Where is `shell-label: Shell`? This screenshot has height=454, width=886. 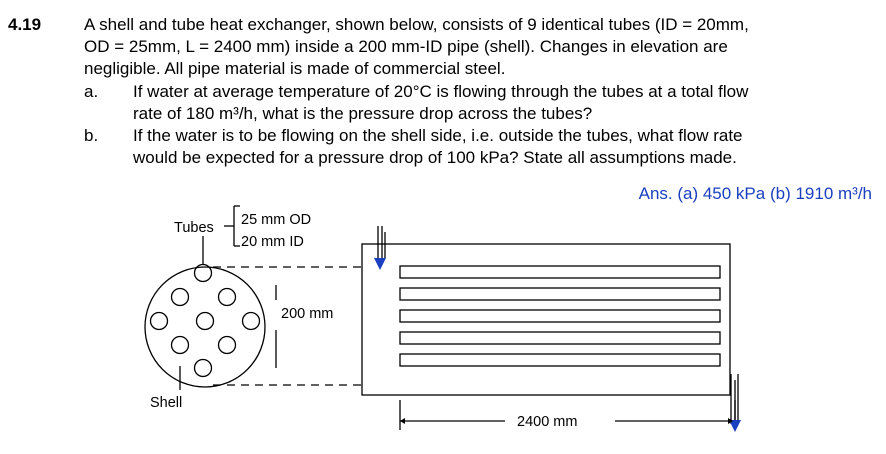 shell-label: Shell is located at coordinates (166, 403).